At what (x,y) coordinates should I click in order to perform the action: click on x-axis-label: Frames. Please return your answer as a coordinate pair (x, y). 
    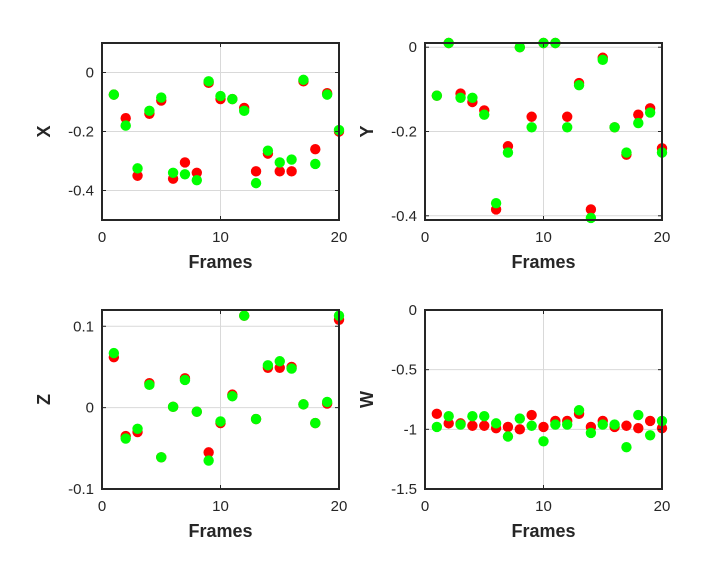
    Looking at the image, I should click on (543, 531).